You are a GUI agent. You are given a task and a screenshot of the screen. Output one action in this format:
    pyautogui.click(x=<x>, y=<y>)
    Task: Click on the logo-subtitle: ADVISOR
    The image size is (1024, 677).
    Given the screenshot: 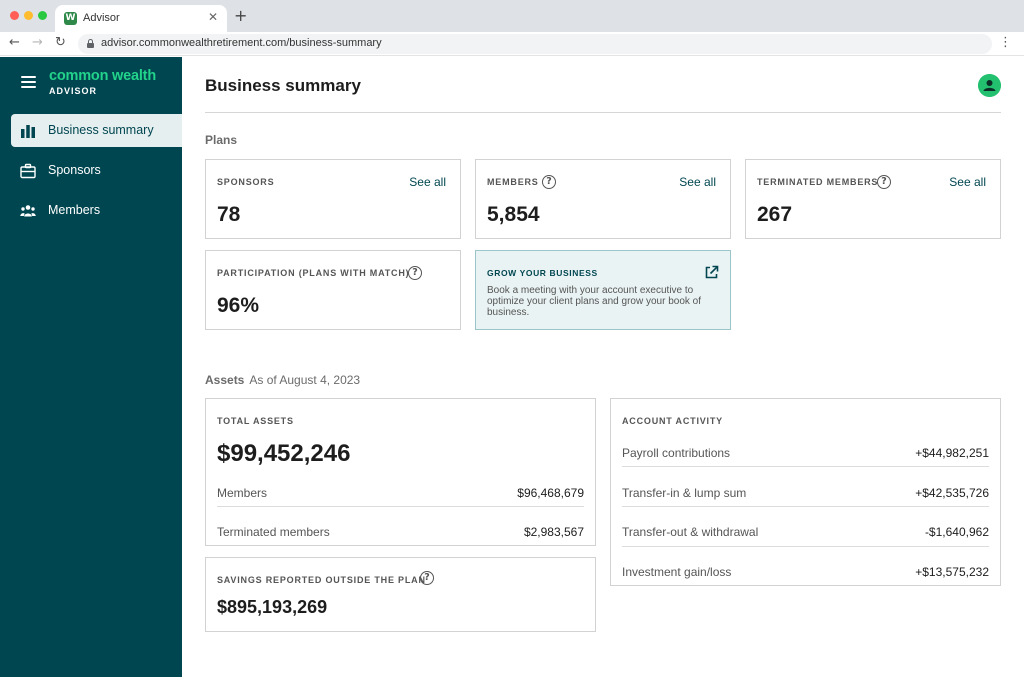 What is the action you would take?
    pyautogui.click(x=73, y=91)
    